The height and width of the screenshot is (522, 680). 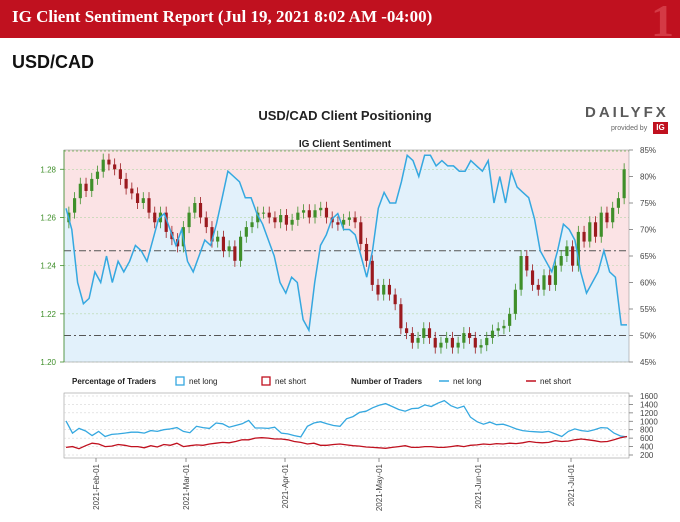 What do you see at coordinates (647, 455) in the screenshot?
I see `count-tick-label: 200` at bounding box center [647, 455].